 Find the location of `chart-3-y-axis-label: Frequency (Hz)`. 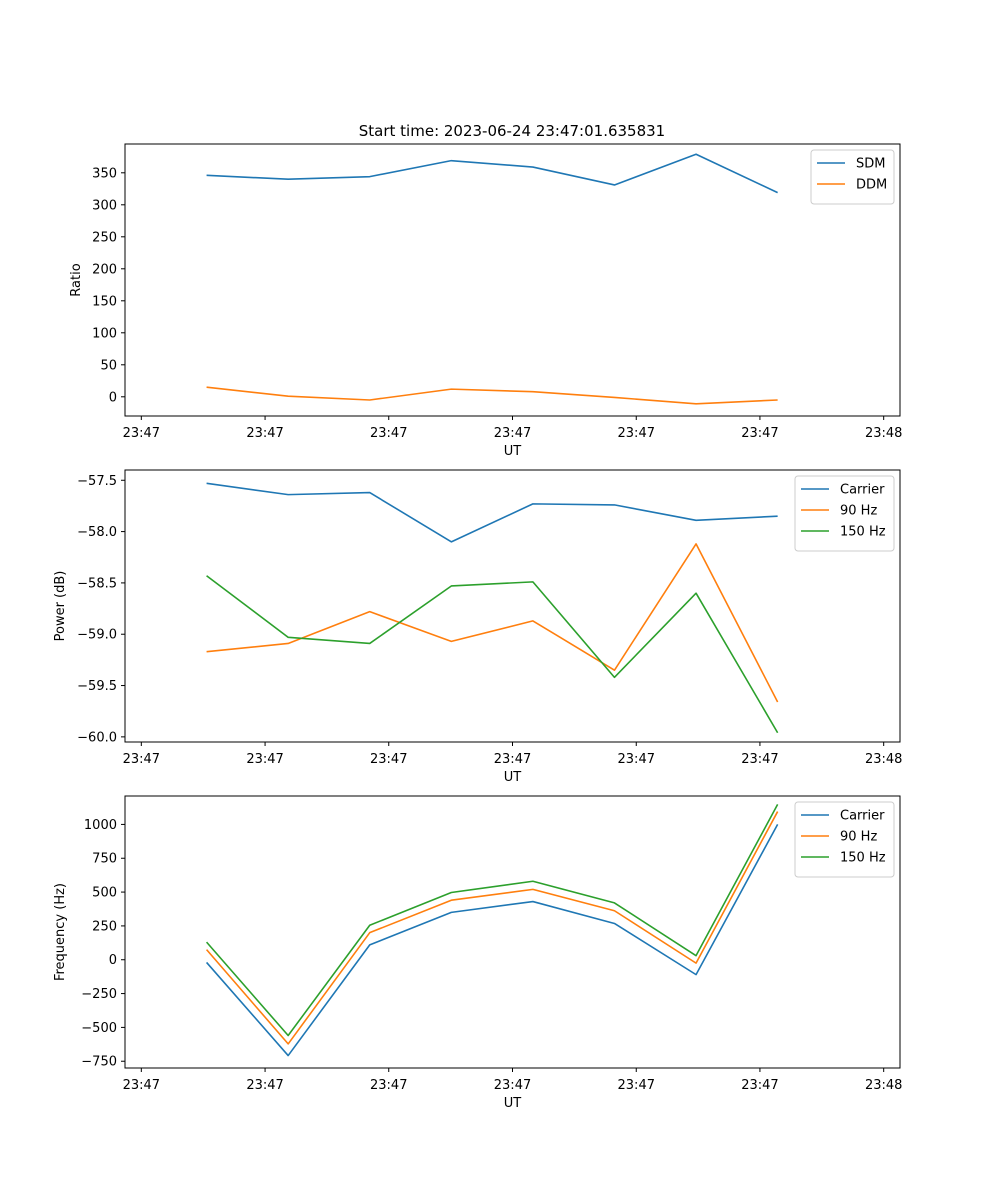

chart-3-y-axis-label: Frequency (Hz) is located at coordinates (60, 932).